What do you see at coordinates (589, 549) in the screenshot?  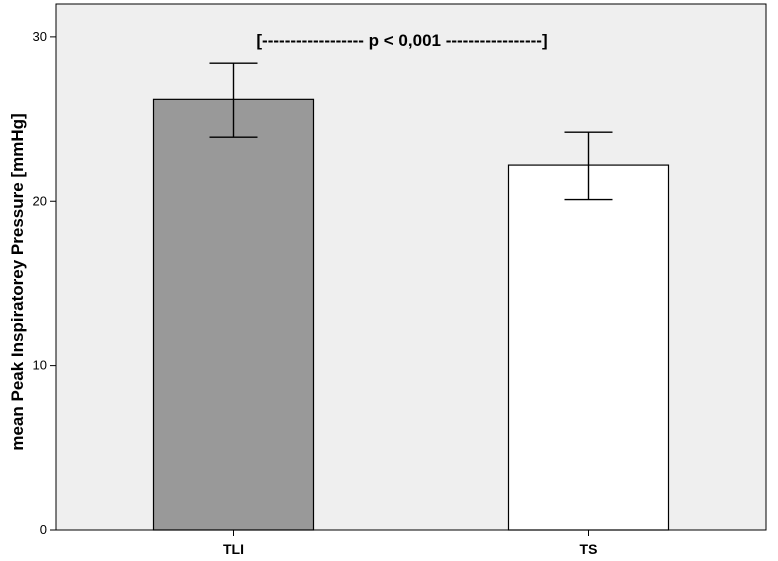 I see `x-tick-label: TS` at bounding box center [589, 549].